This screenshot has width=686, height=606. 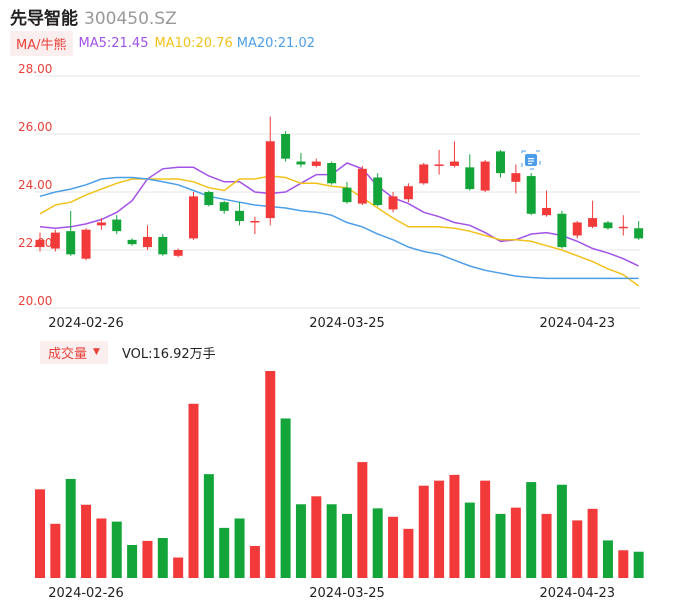 What do you see at coordinates (113, 43) in the screenshot?
I see `ma5-value: MA5:21.45` at bounding box center [113, 43].